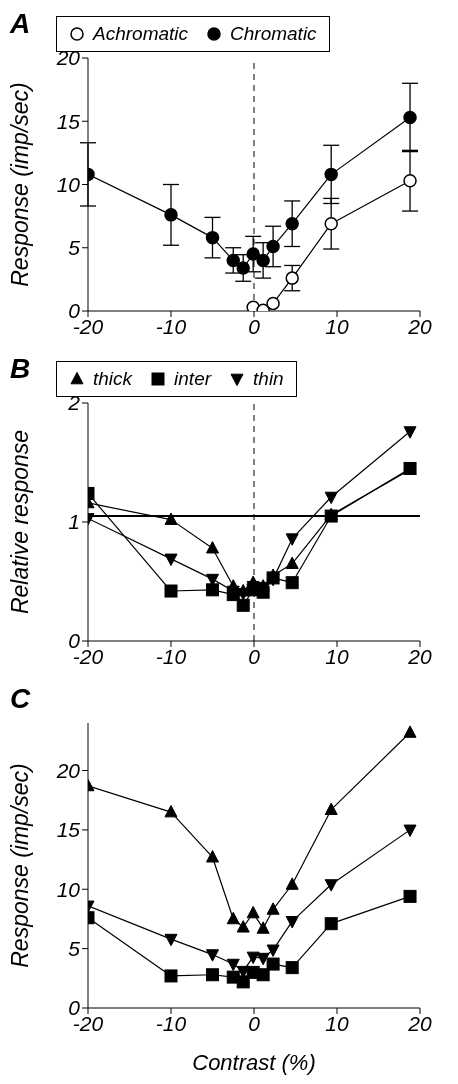 This screenshot has width=458, height=1084. Describe the element at coordinates (20, 522) in the screenshot. I see `y-axis-title: Relative response` at that location.